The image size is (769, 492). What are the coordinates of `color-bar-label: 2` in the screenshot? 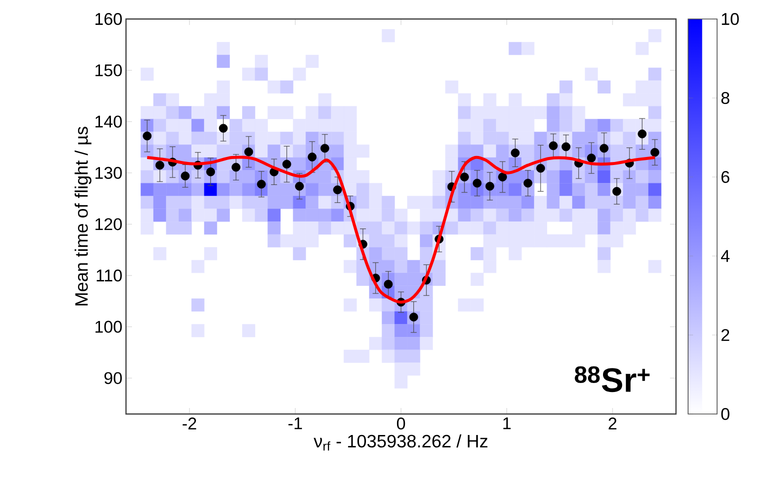 It's located at (725, 335).